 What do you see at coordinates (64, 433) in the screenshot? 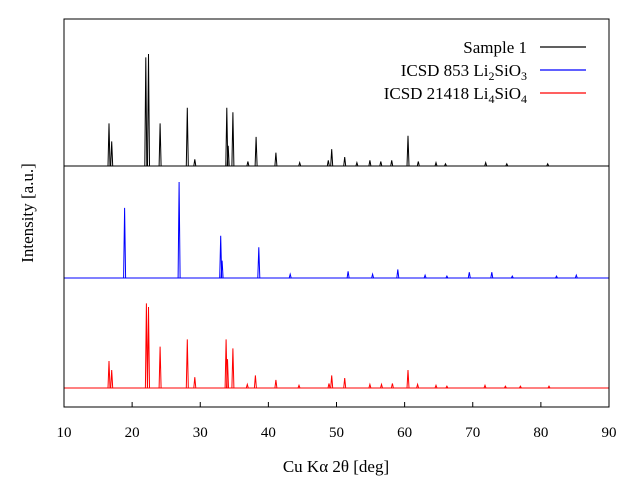
I see `x-tick-label: 10` at bounding box center [64, 433].